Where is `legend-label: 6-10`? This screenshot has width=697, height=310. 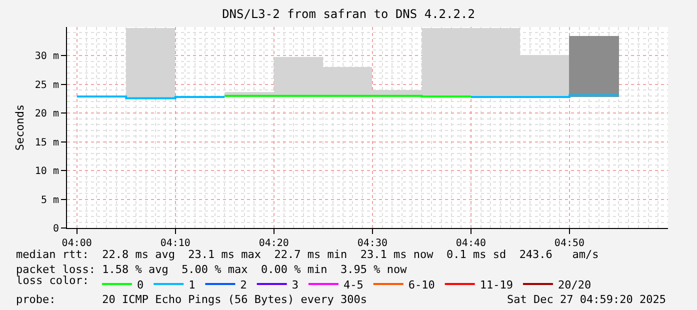 legend-label: 6-10 is located at coordinates (421, 285).